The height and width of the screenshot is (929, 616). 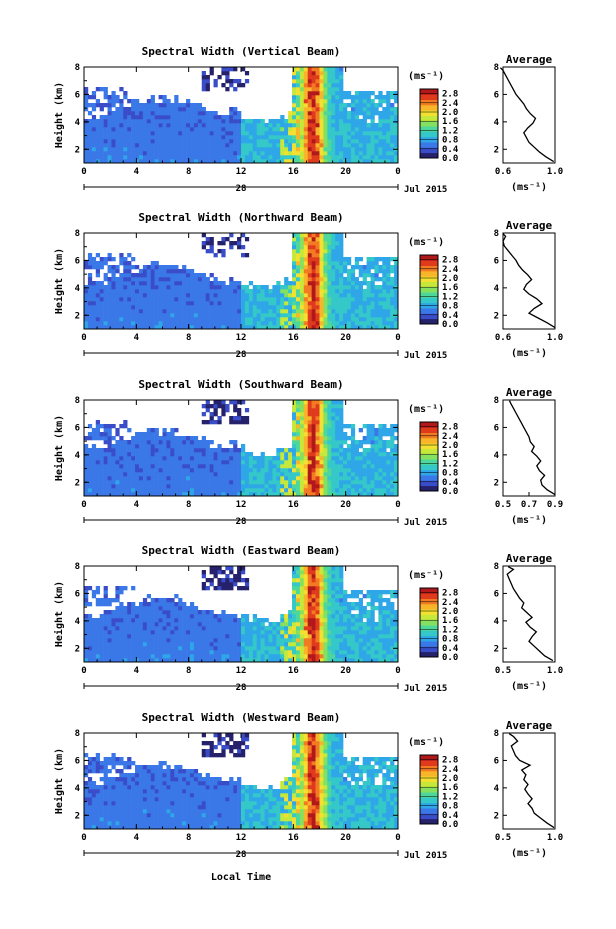 What do you see at coordinates (450, 474) in the screenshot?
I see `colorbar-tick-label: 0.8` at bounding box center [450, 474].